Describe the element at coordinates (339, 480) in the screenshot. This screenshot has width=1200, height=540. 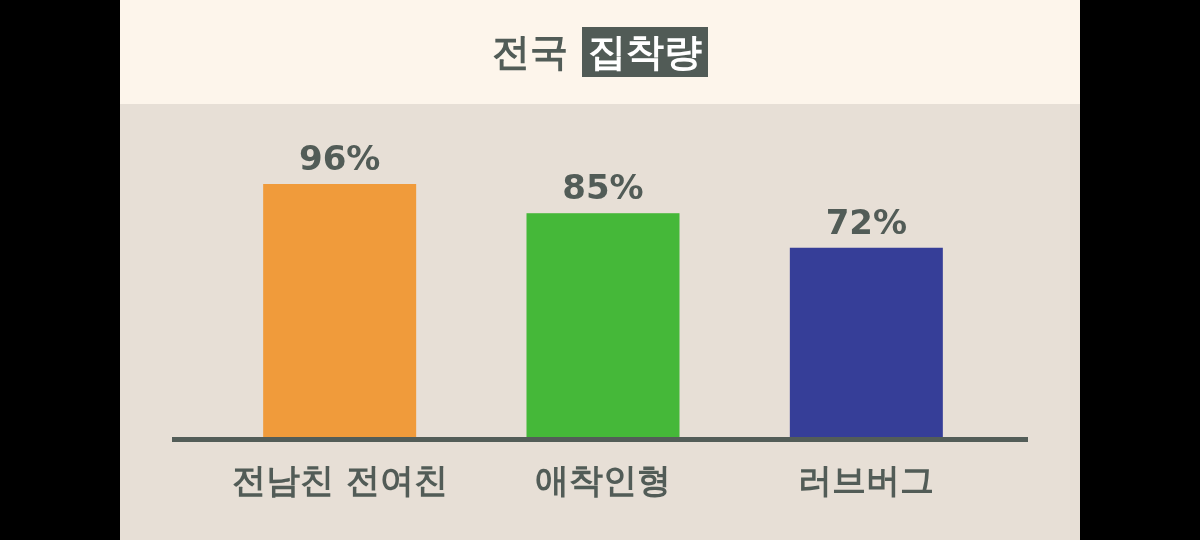
I see `x-tick-label: 전남친 전여친` at that location.